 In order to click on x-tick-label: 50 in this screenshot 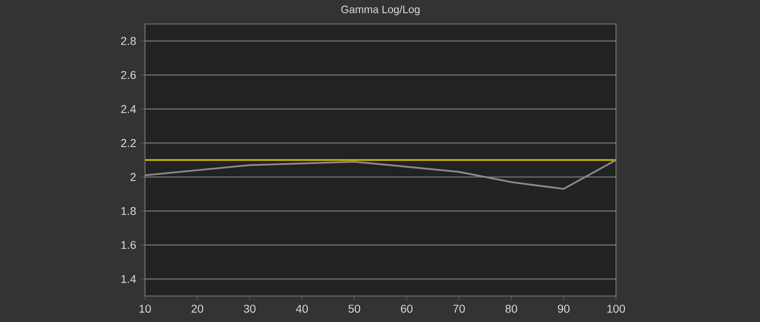, I will do `click(354, 308)`.